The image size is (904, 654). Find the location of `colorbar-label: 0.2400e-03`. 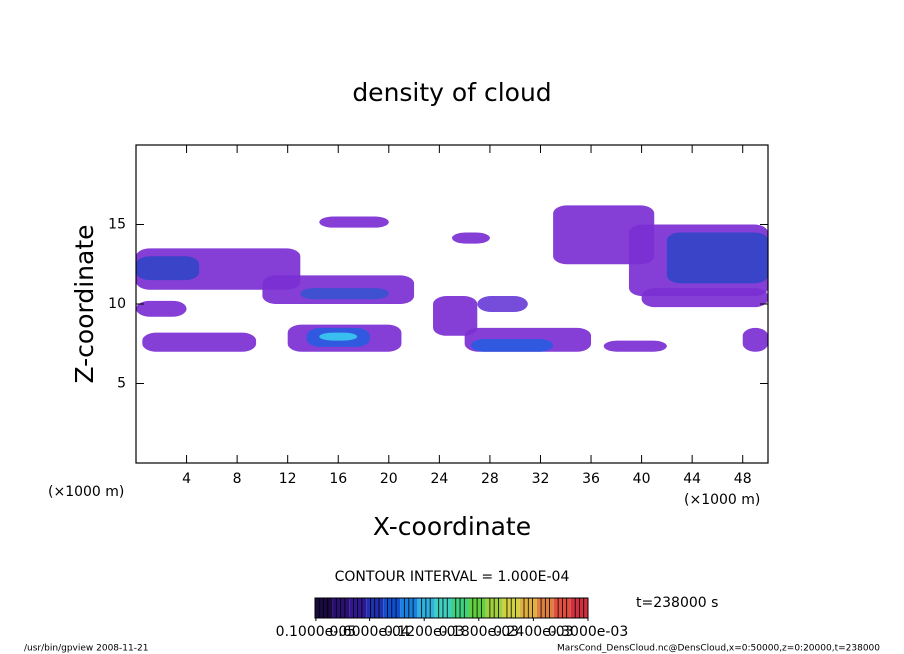

colorbar-label: 0.2400e-03 is located at coordinates (533, 632).